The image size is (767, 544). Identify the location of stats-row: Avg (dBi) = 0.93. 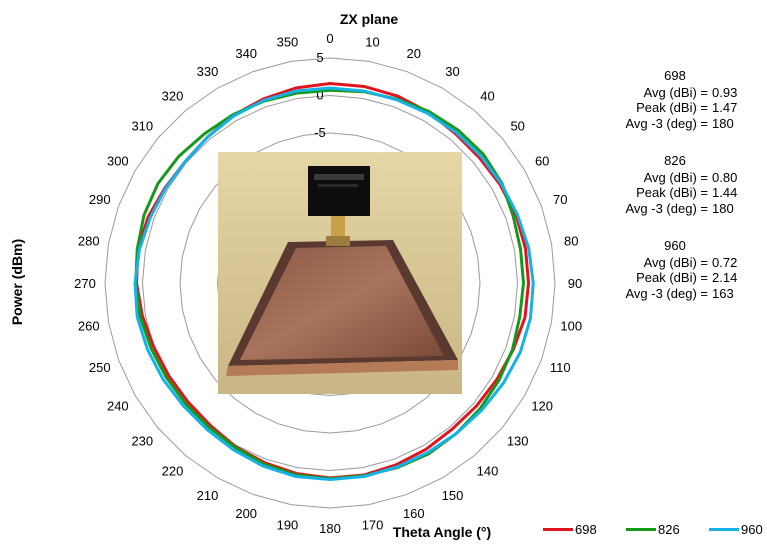
(675, 93).